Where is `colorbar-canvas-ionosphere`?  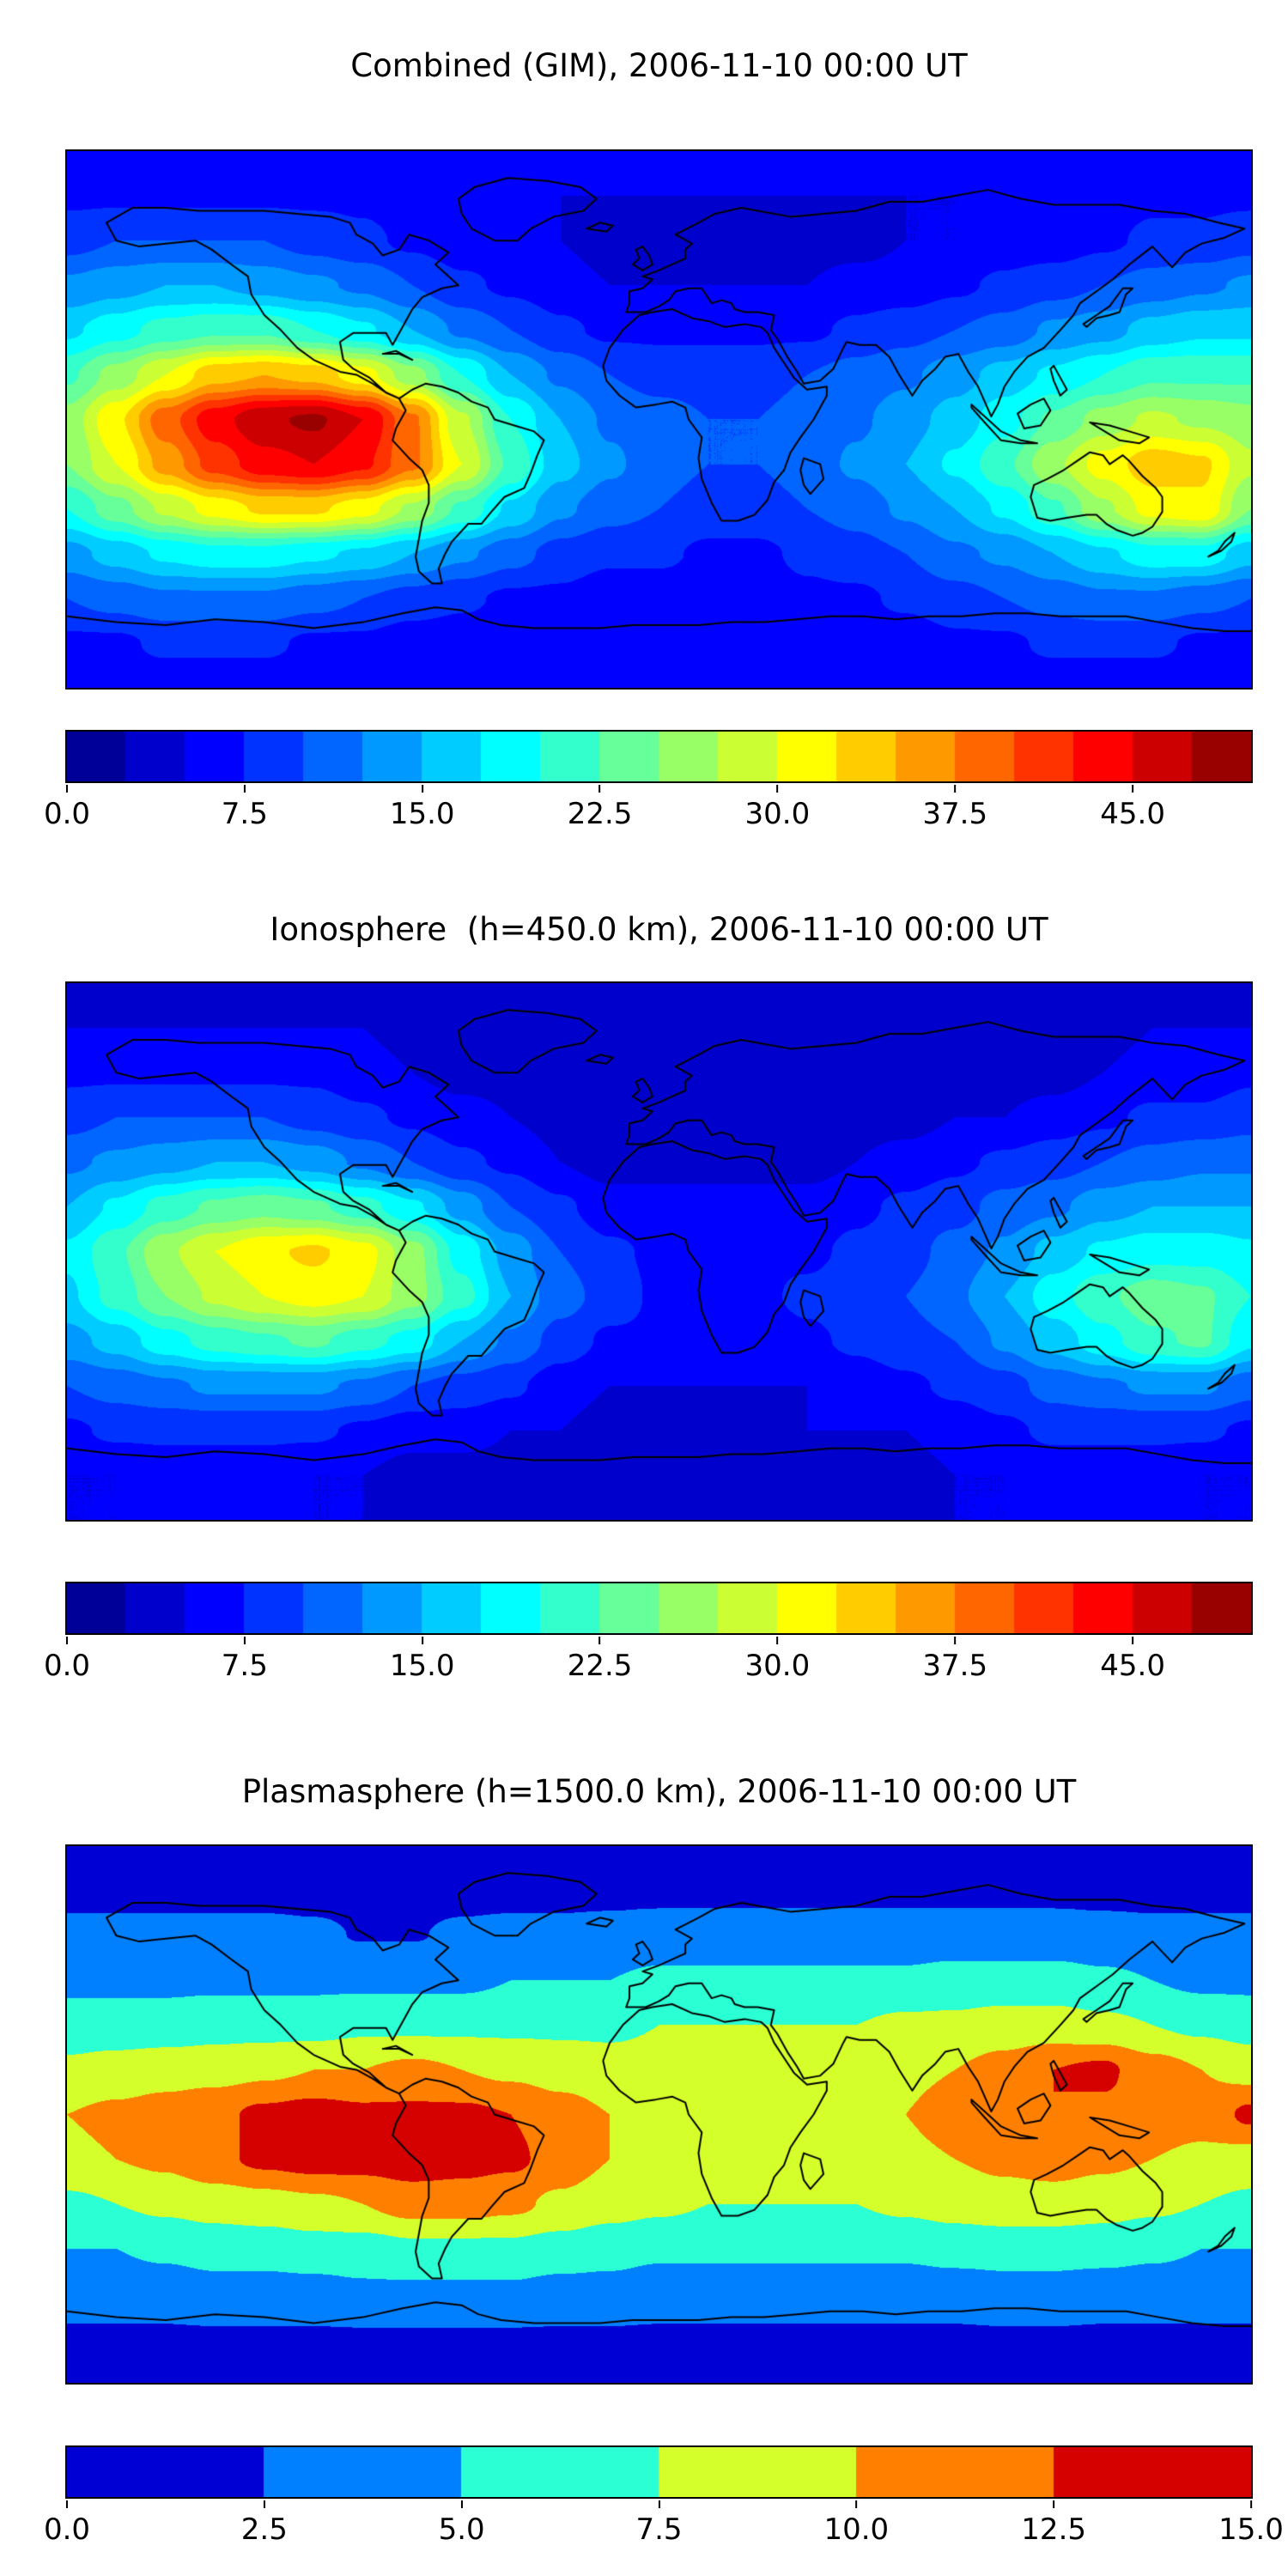 colorbar-canvas-ionosphere is located at coordinates (659, 1608).